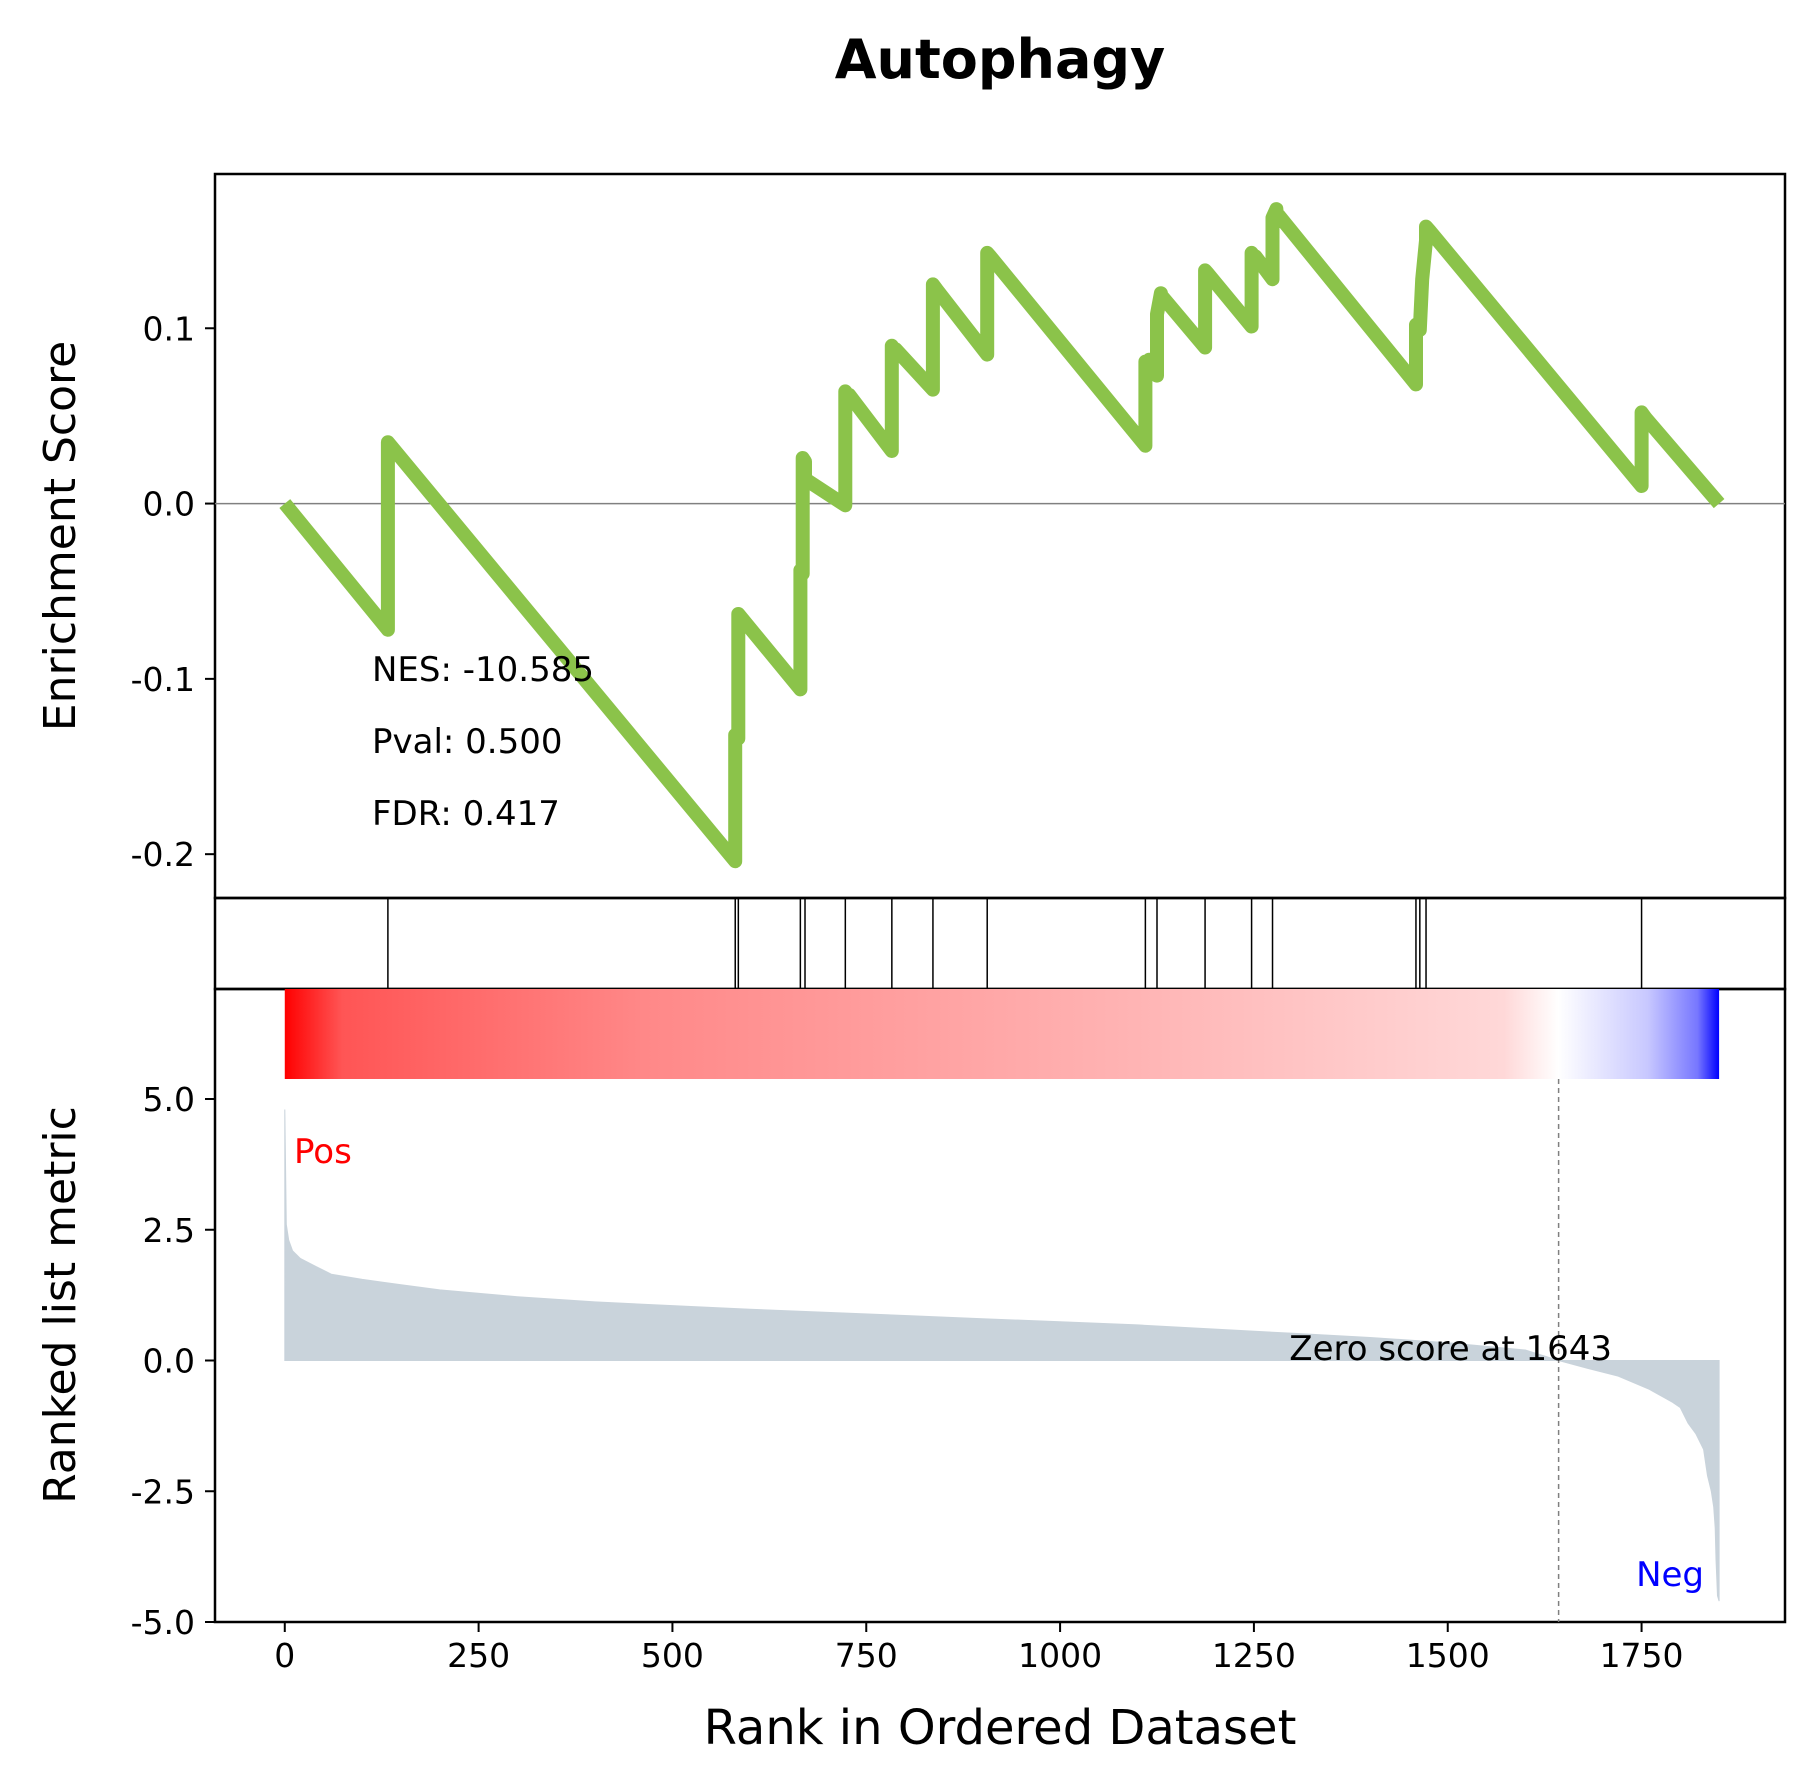  What do you see at coordinates (1450, 1349) in the screenshot?
I see `zero-score-label: Zero score at 1643` at bounding box center [1450, 1349].